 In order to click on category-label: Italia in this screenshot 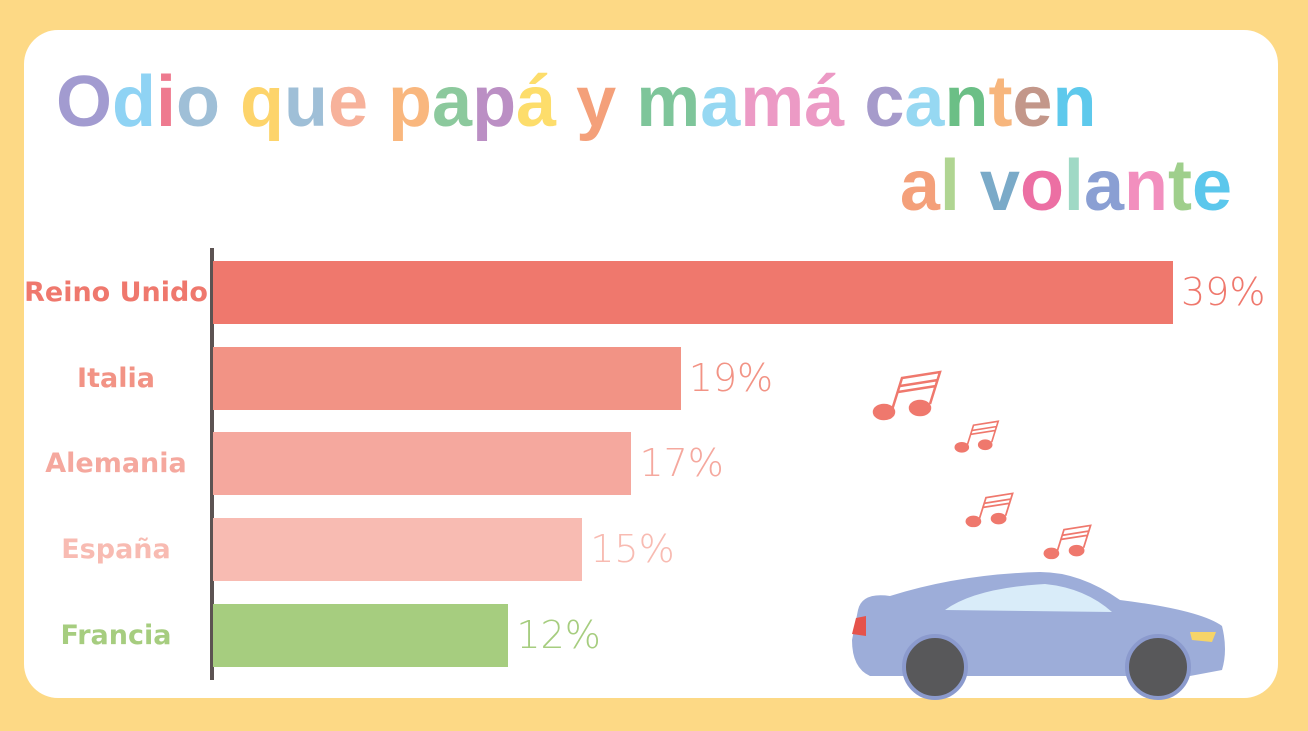, I will do `click(116, 378)`.